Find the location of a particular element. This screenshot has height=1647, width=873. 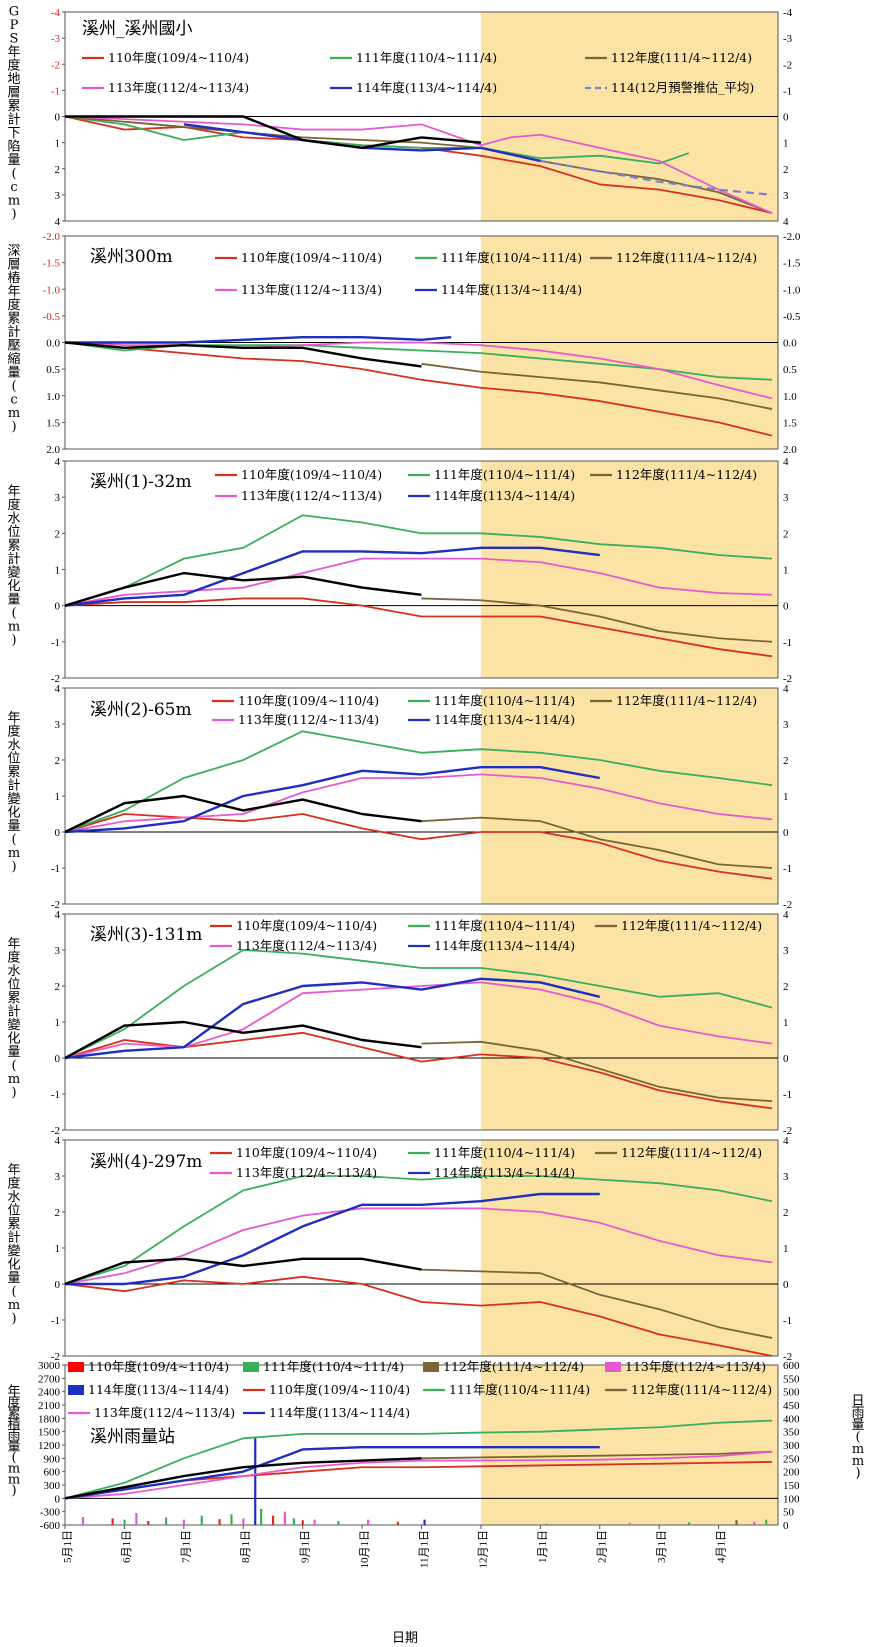

y-tick-label-right: 150 is located at coordinates (791, 1486).